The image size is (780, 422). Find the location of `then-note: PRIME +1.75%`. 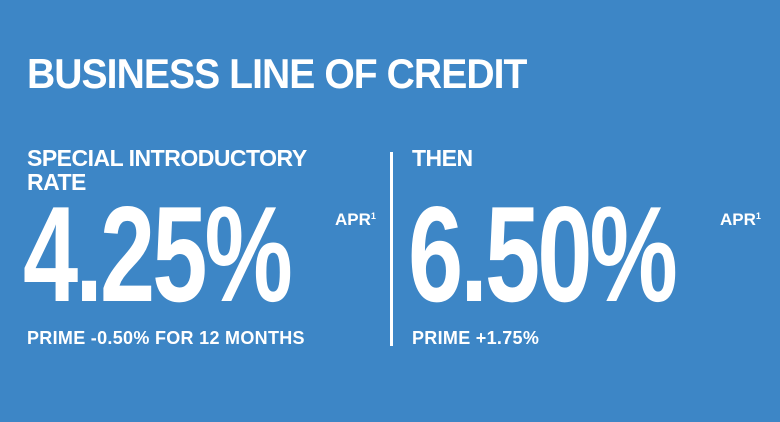

then-note: PRIME +1.75% is located at coordinates (476, 338).